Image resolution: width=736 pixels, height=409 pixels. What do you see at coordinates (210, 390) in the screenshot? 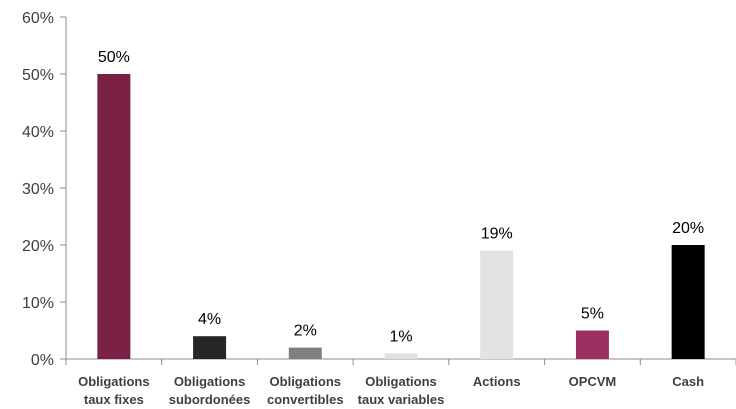
I see `category-label: Obligations subordonées` at bounding box center [210, 390].